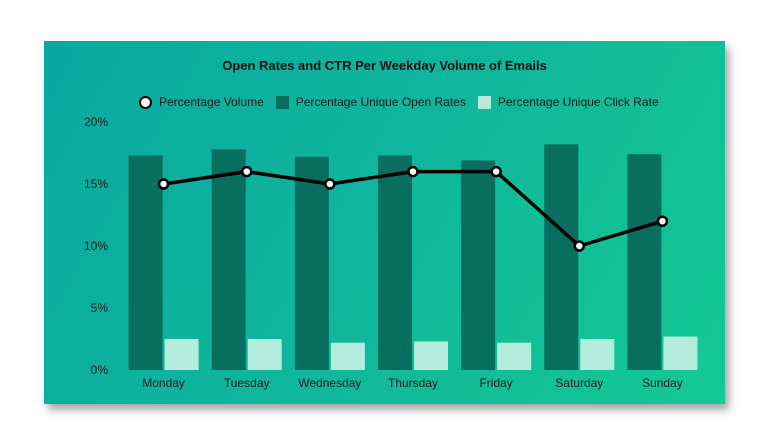 The height and width of the screenshot is (444, 769). I want to click on legend-swatch-click-rate-icon, so click(484, 102).